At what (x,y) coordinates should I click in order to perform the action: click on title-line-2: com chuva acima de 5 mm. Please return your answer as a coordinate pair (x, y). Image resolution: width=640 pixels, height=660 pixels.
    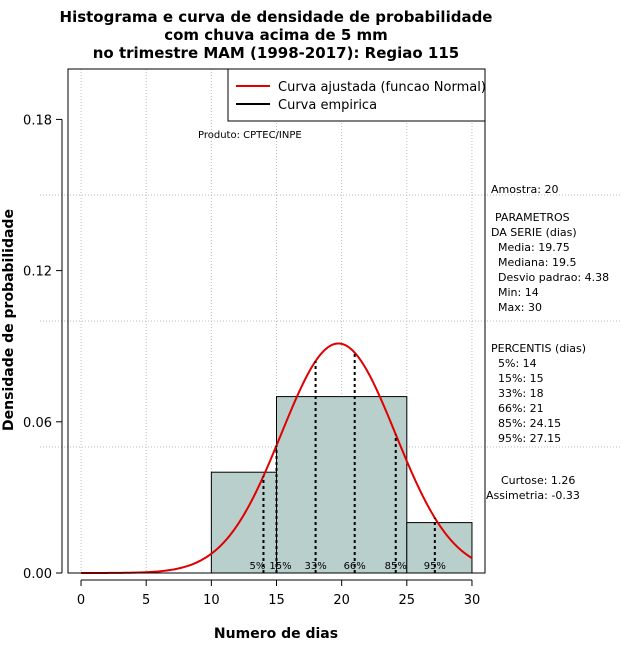
    Looking at the image, I should click on (276, 35).